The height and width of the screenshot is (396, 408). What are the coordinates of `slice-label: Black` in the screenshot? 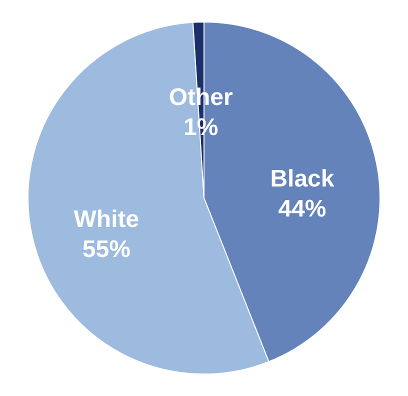 It's located at (302, 178).